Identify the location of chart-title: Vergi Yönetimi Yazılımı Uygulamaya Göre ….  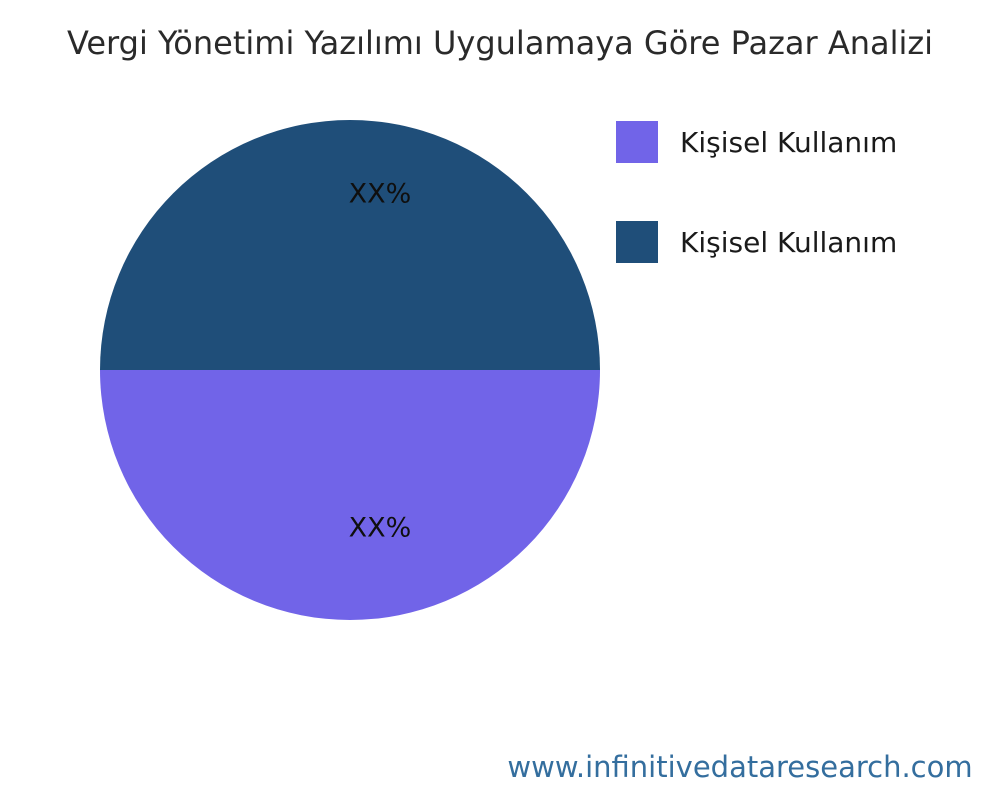
(500, 43).